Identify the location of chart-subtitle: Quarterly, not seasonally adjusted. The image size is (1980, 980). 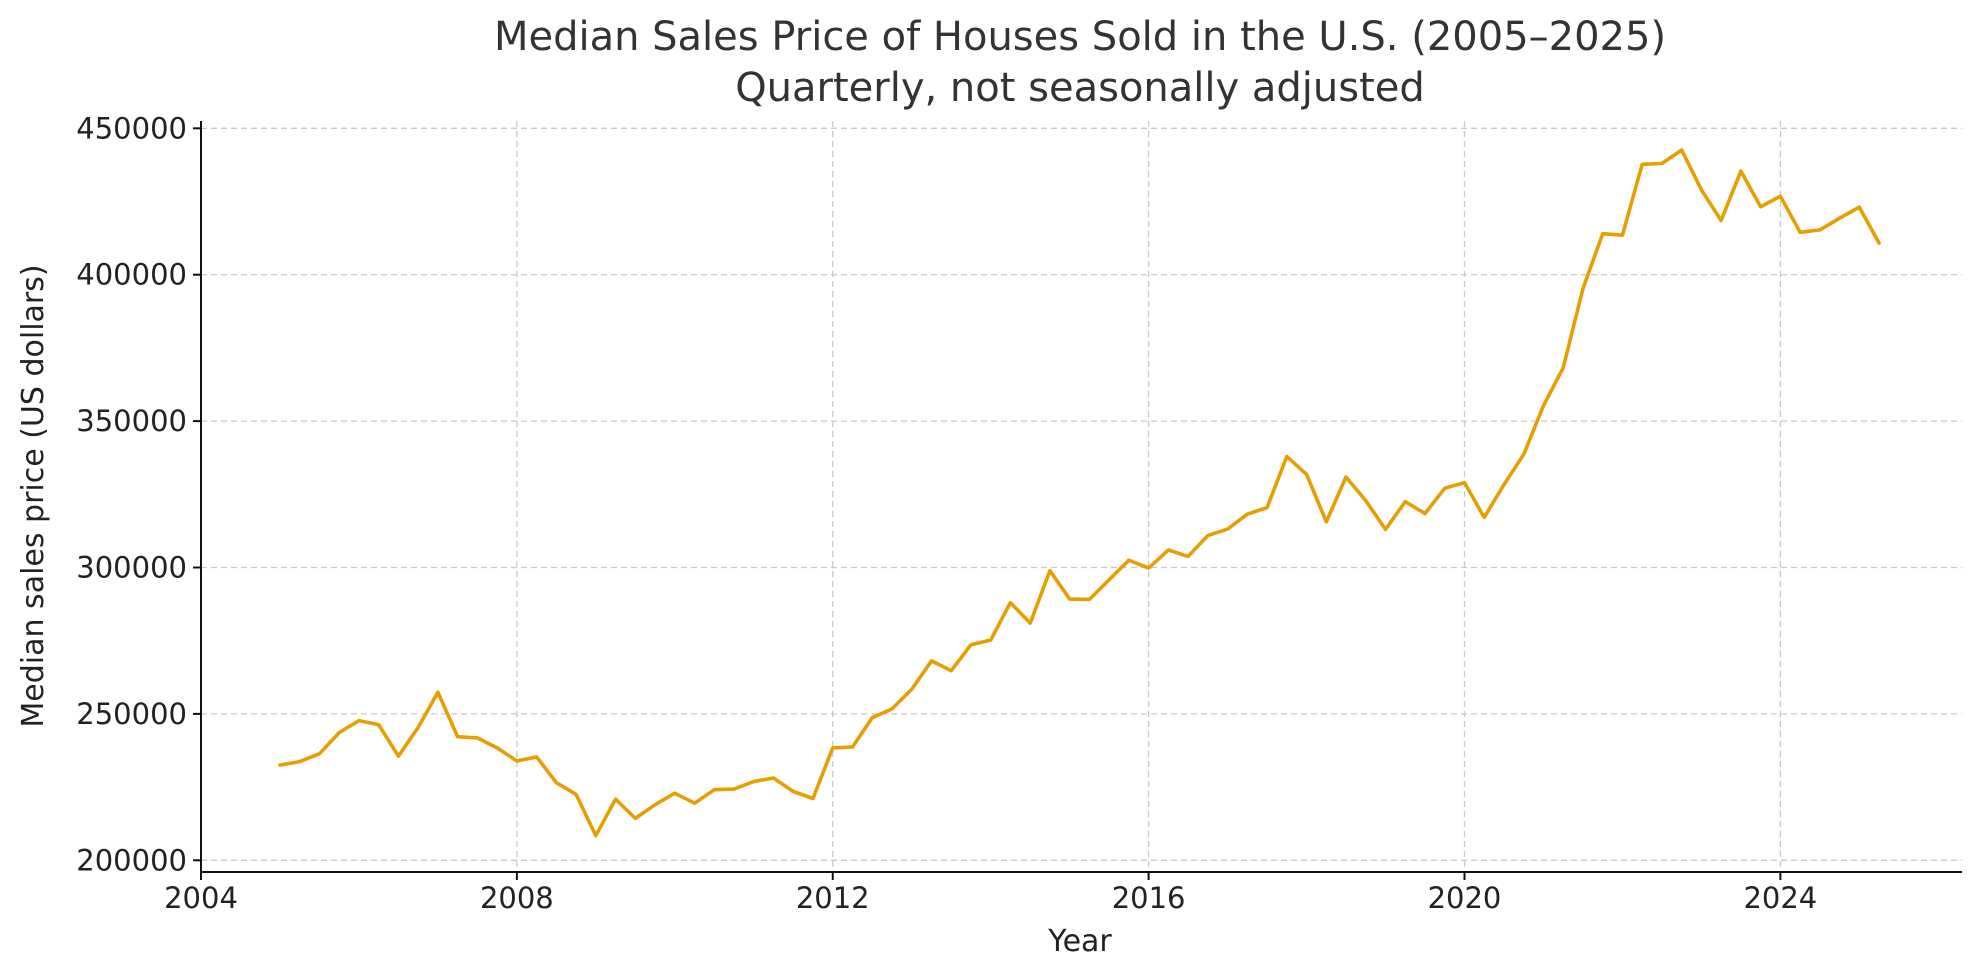
(1080, 88).